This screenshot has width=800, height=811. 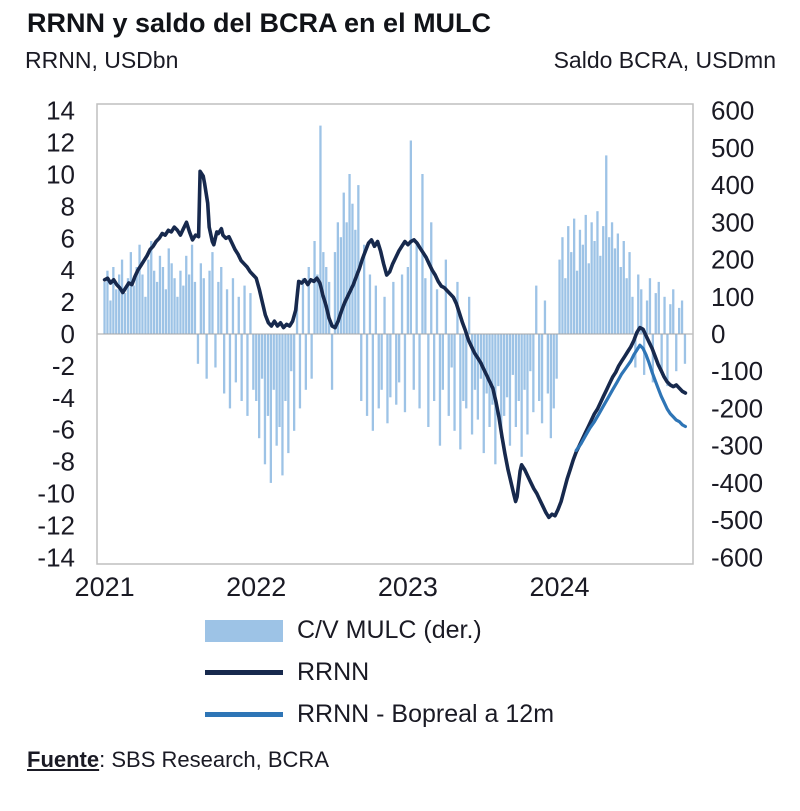 What do you see at coordinates (56, 494) in the screenshot?
I see `svg-text: -10` at bounding box center [56, 494].